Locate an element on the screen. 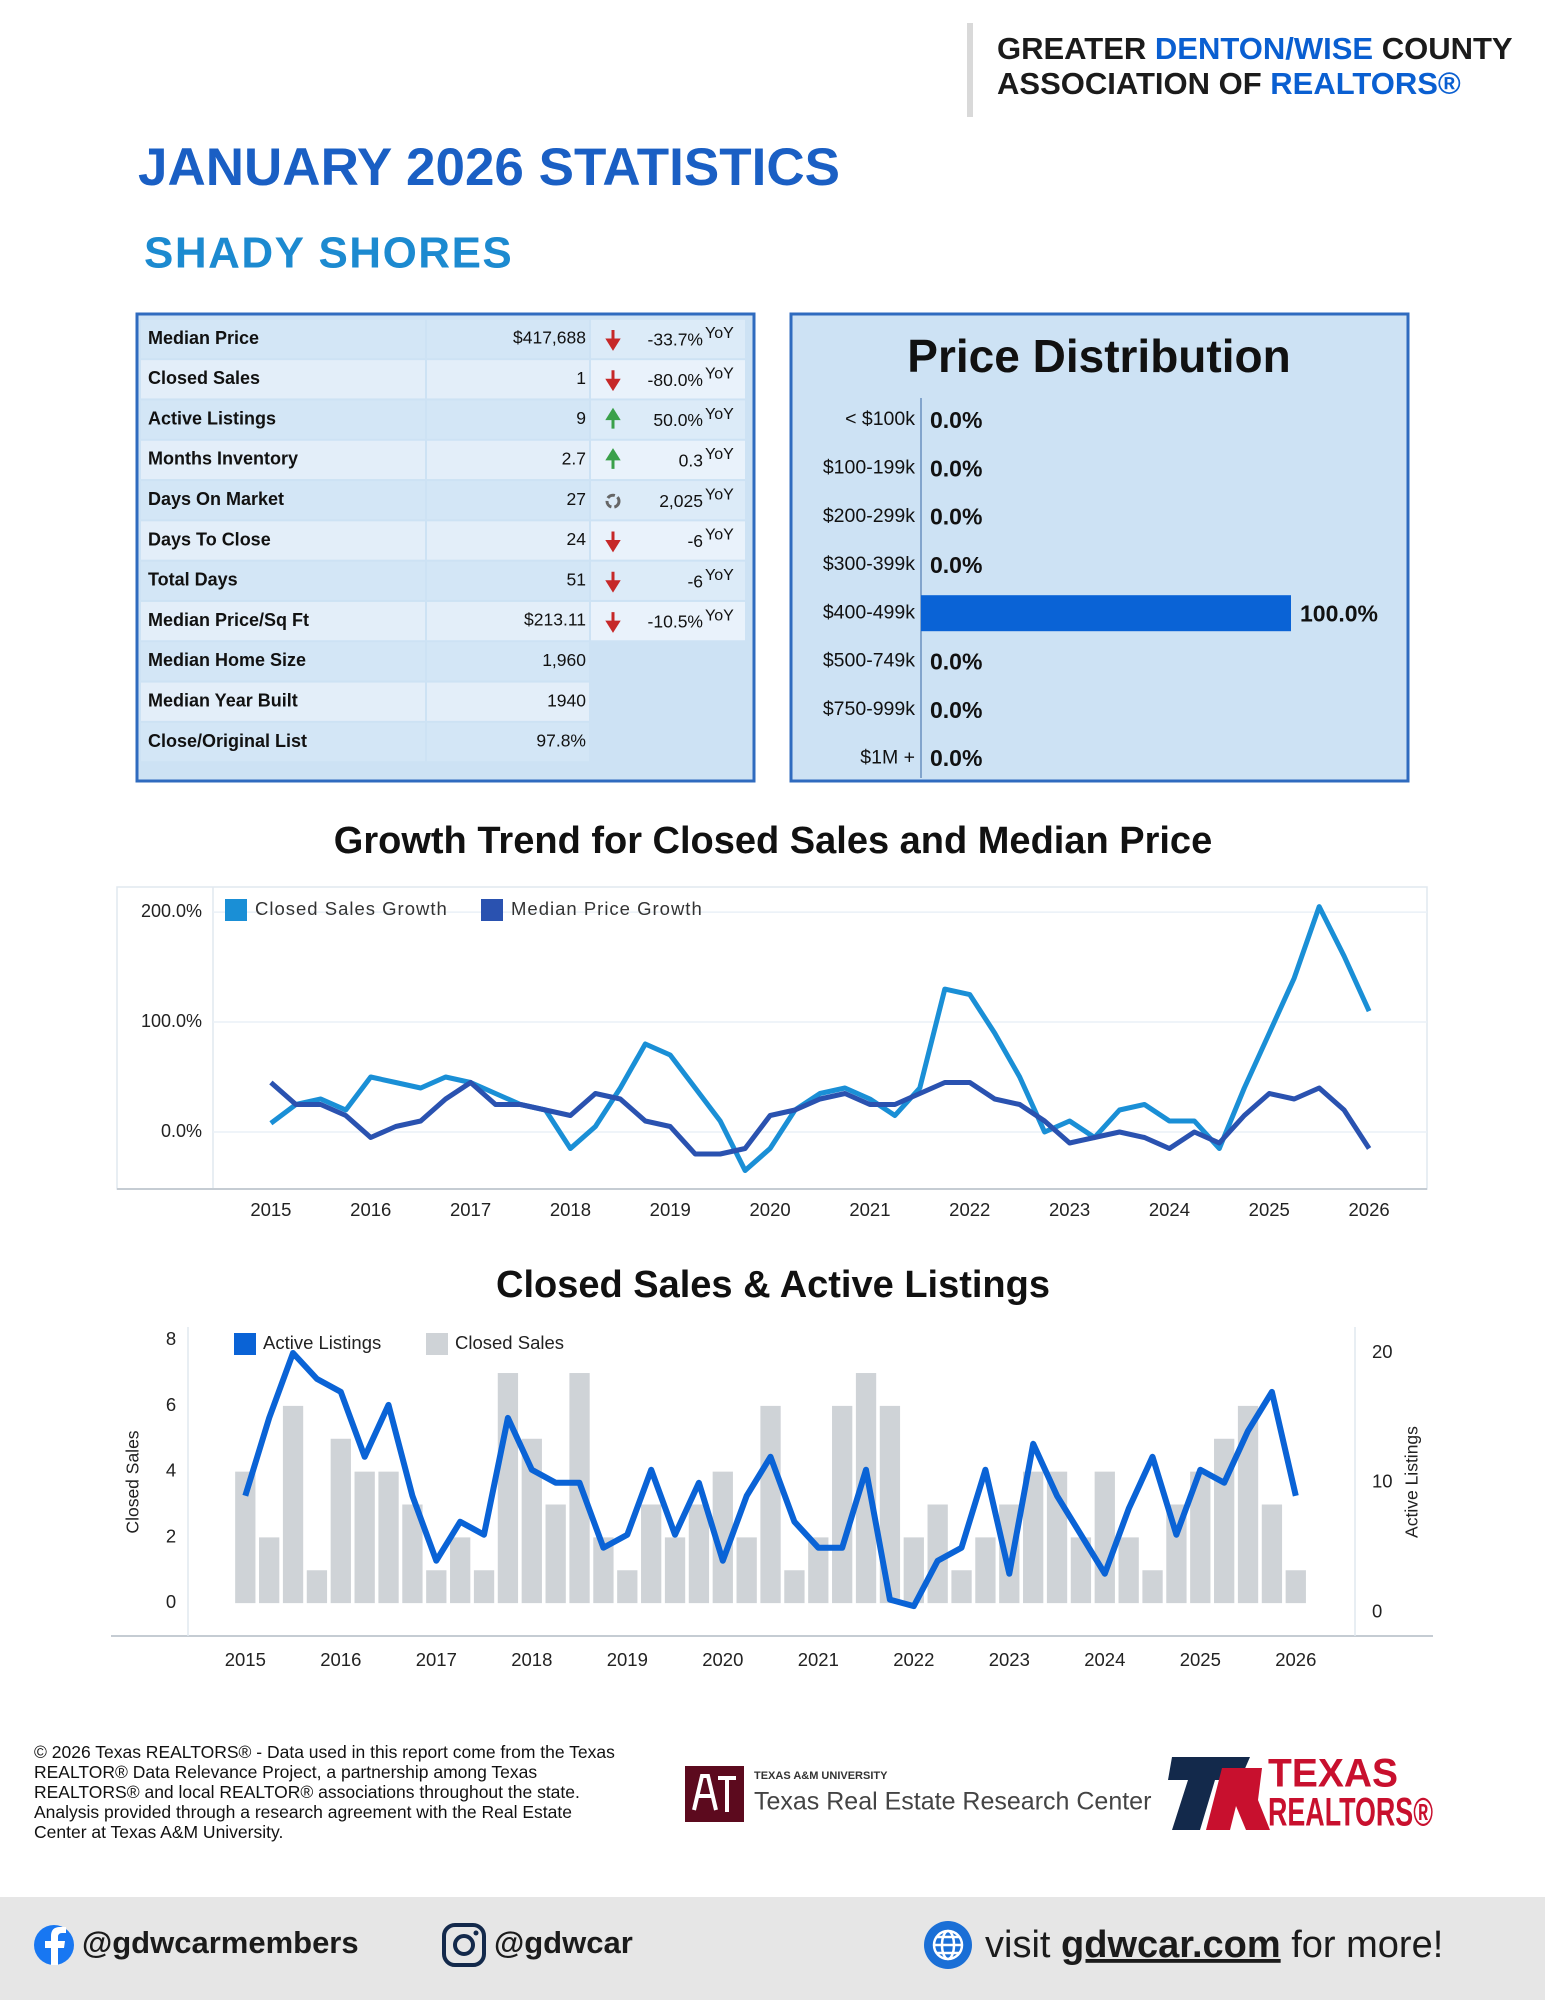 The image size is (1545, 2000). y-tick-label: 4 is located at coordinates (171, 1470).